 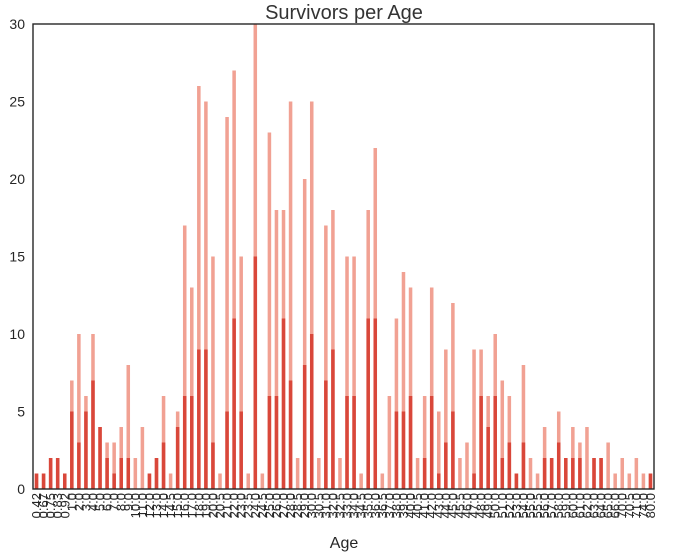 I want to click on x-tick-label: 62.0, so click(x=586, y=505).